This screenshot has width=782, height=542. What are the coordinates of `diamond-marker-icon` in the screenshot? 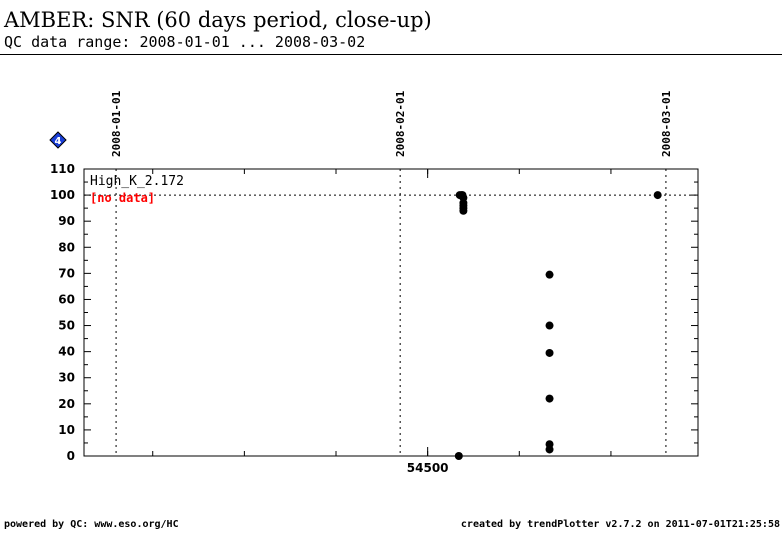 It's located at (58, 140).